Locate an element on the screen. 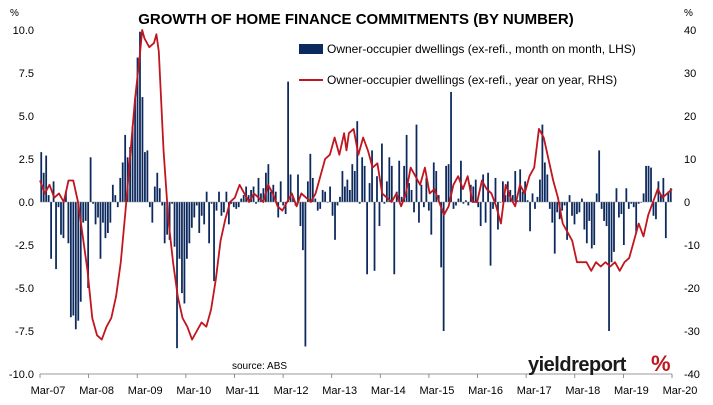  x-tick-label: Mar-09 is located at coordinates (145, 391).